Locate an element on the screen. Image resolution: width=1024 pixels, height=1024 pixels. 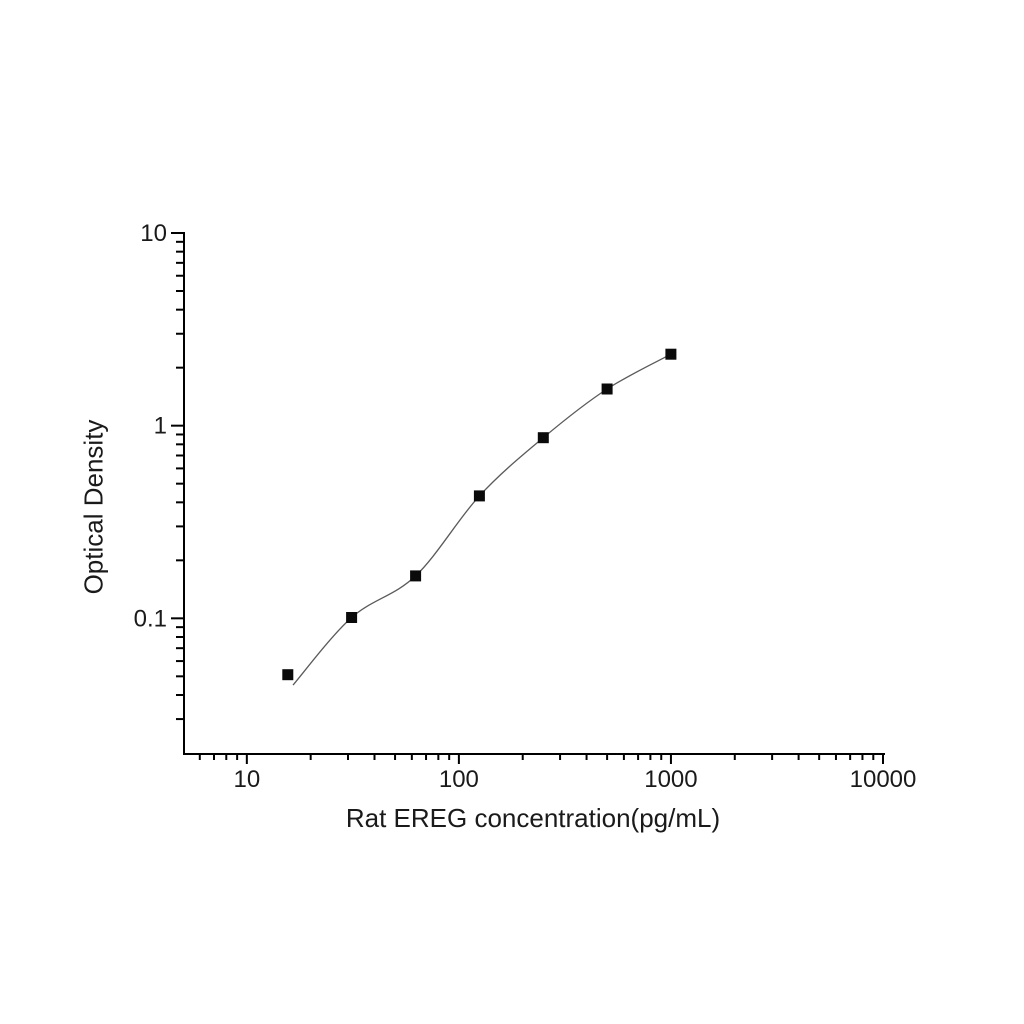
y-axis: 10 1 0.1 is located at coordinates (159, 487).